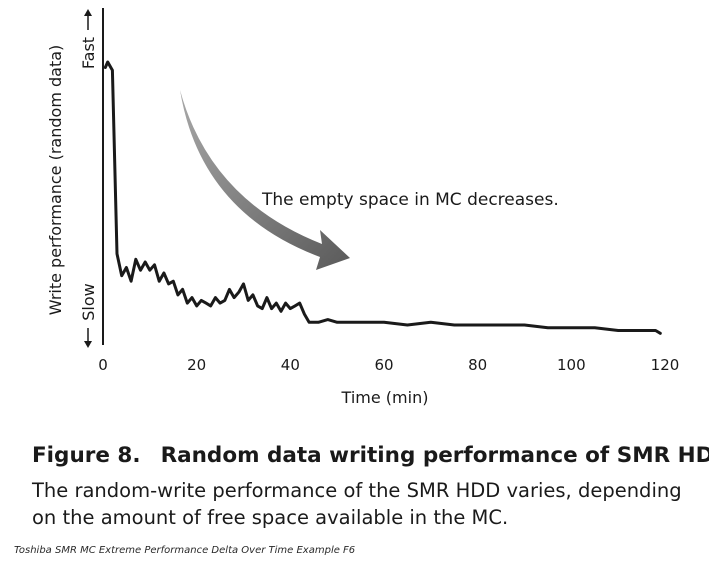 Image resolution: width=709 pixels, height=563 pixels. I want to click on y-high-arrow-icon, so click(88, 19).